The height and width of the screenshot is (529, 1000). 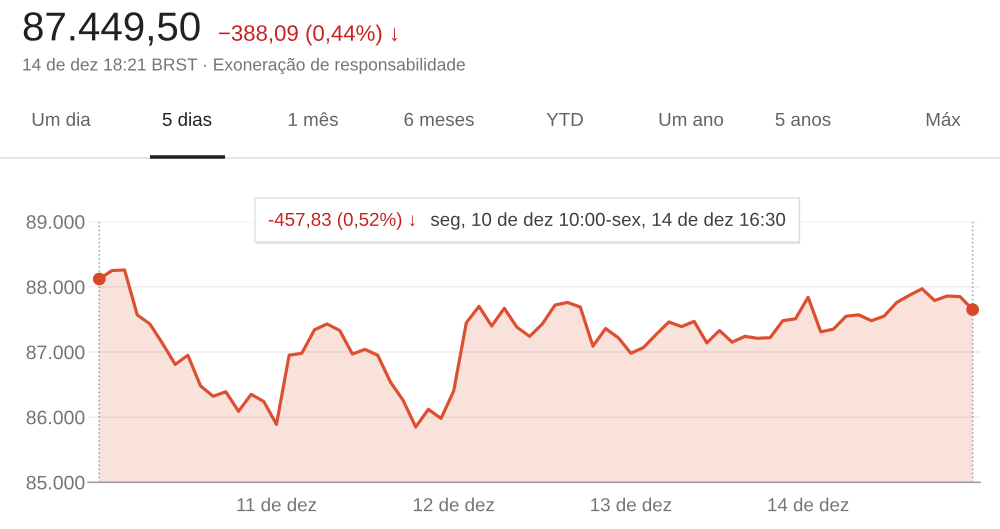 What do you see at coordinates (943, 119) in the screenshot?
I see `text: Máx` at bounding box center [943, 119].